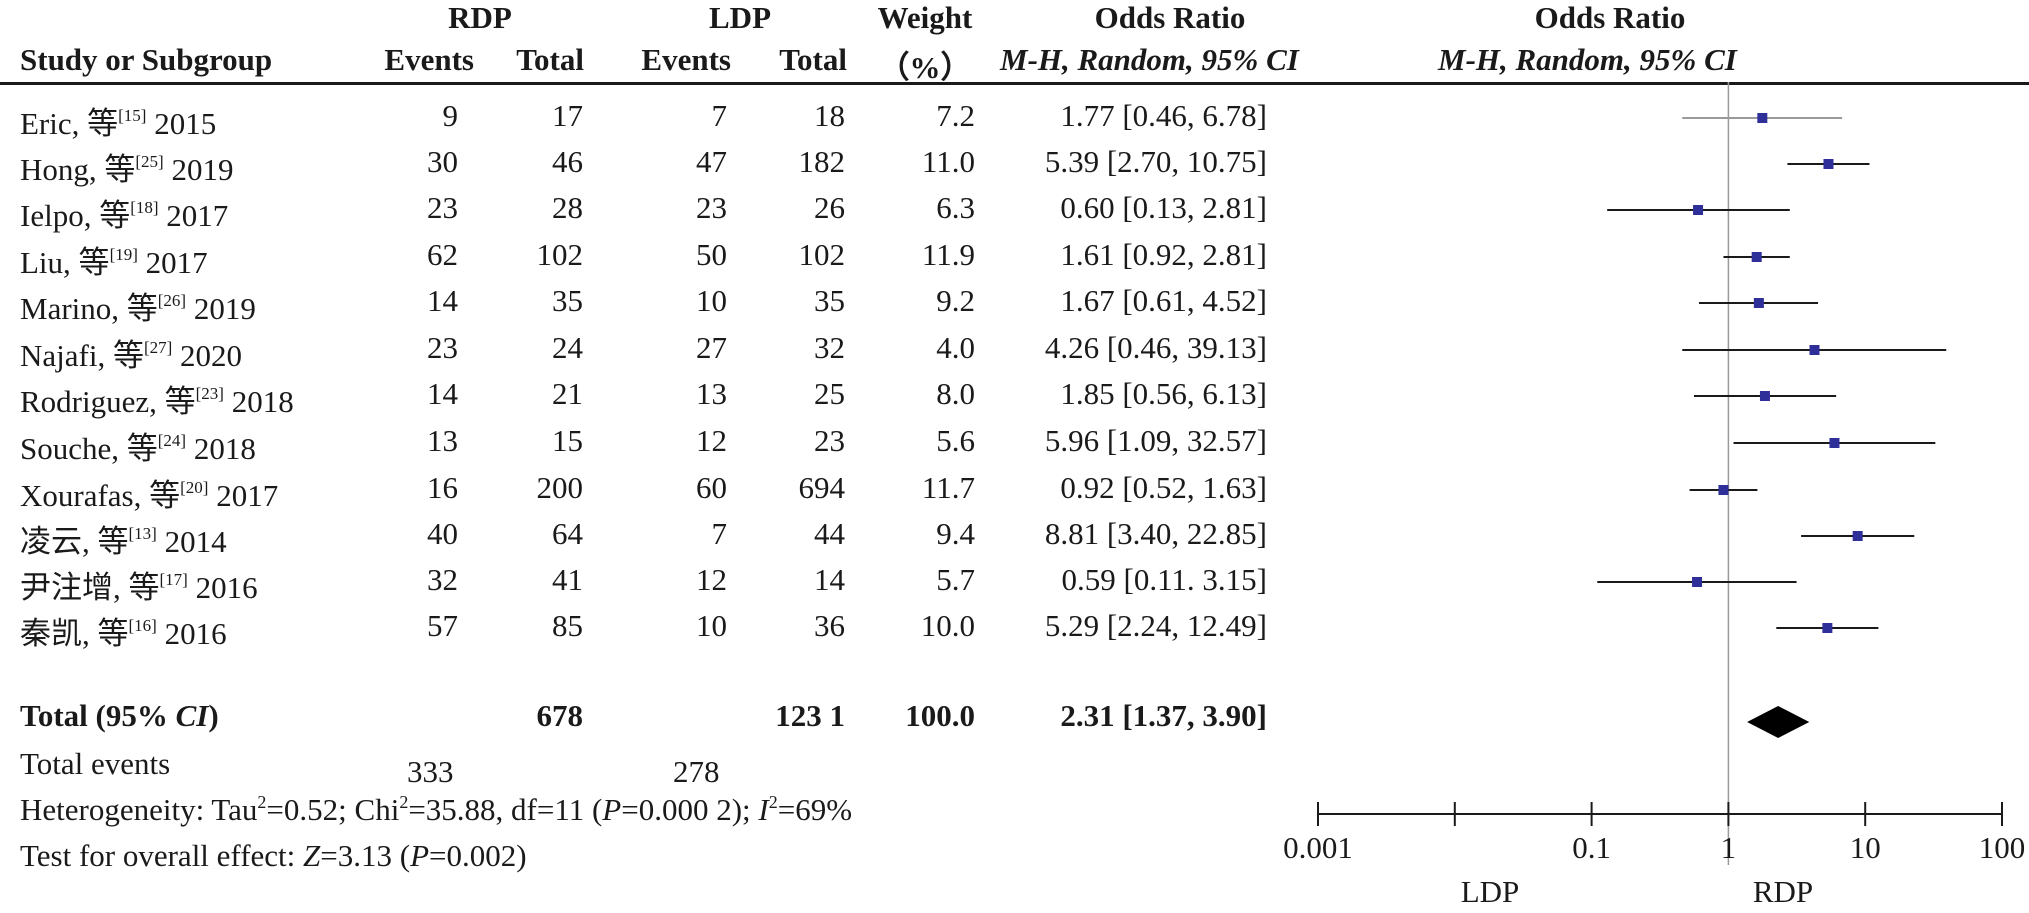  I want to click on x-tick-label: 1, so click(1729, 847).